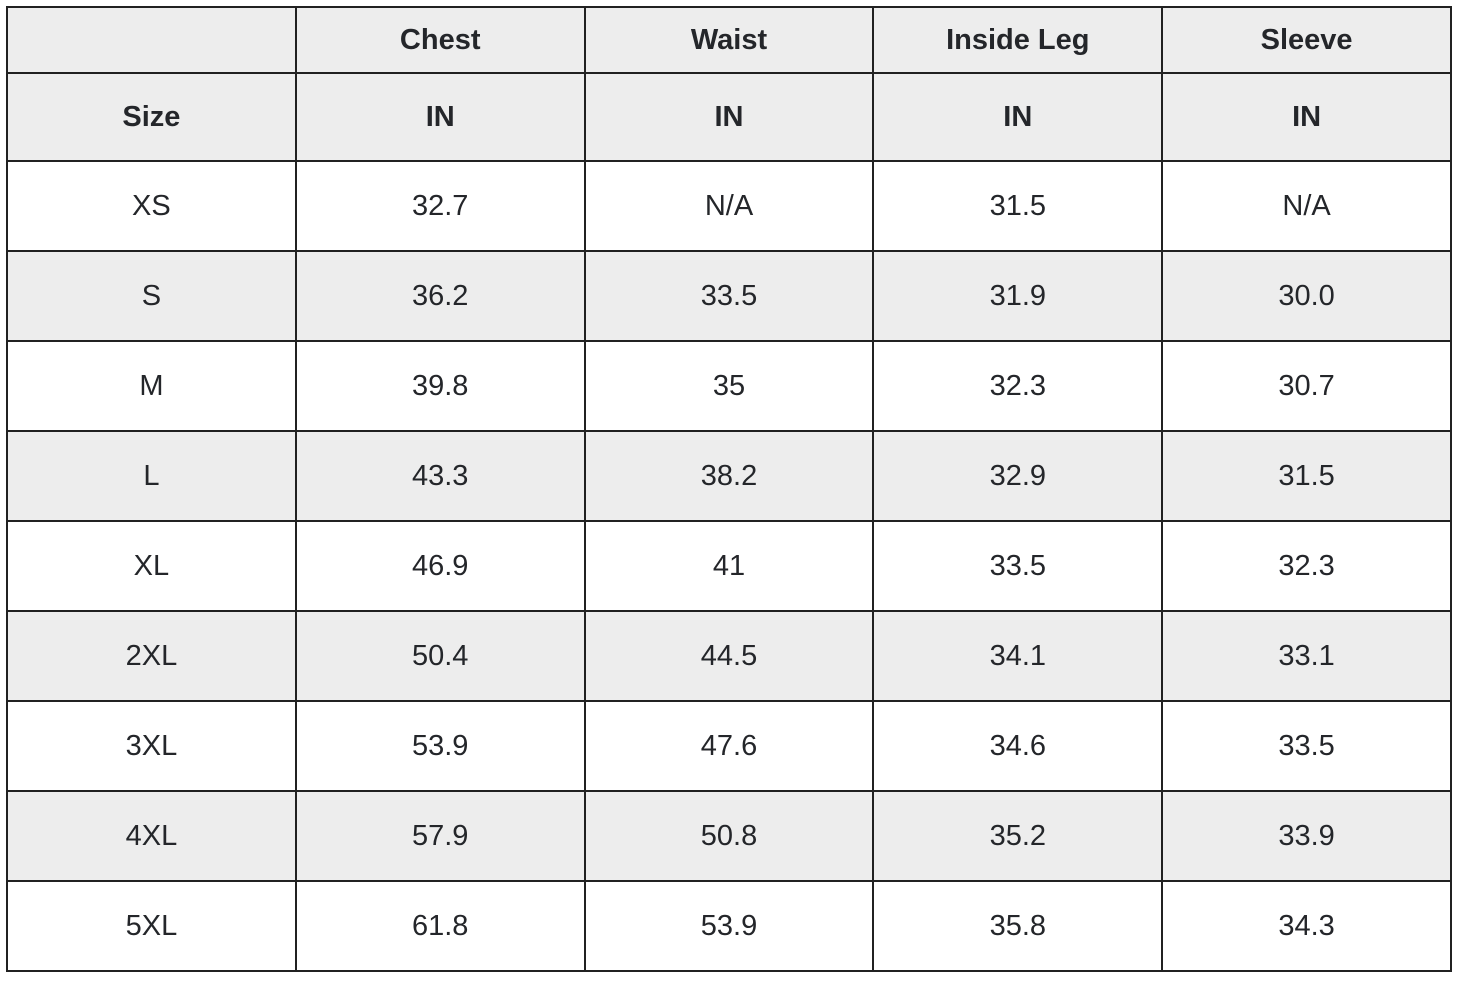  I want to click on unit-header-inside-leg: IN, so click(1018, 117).